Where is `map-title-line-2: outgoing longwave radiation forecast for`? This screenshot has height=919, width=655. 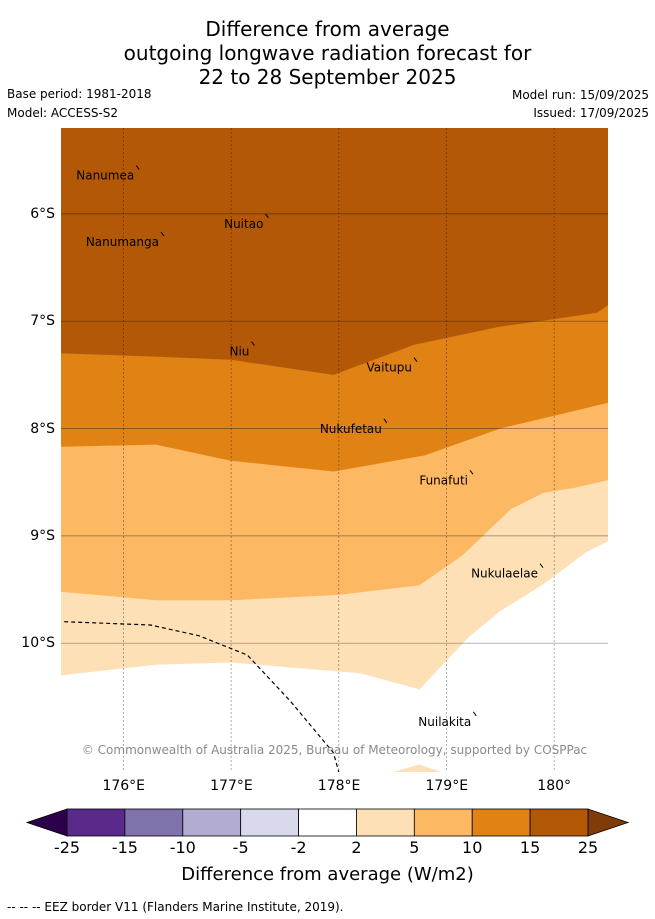
map-title-line-2: outgoing longwave radiation forecast for is located at coordinates (327, 53).